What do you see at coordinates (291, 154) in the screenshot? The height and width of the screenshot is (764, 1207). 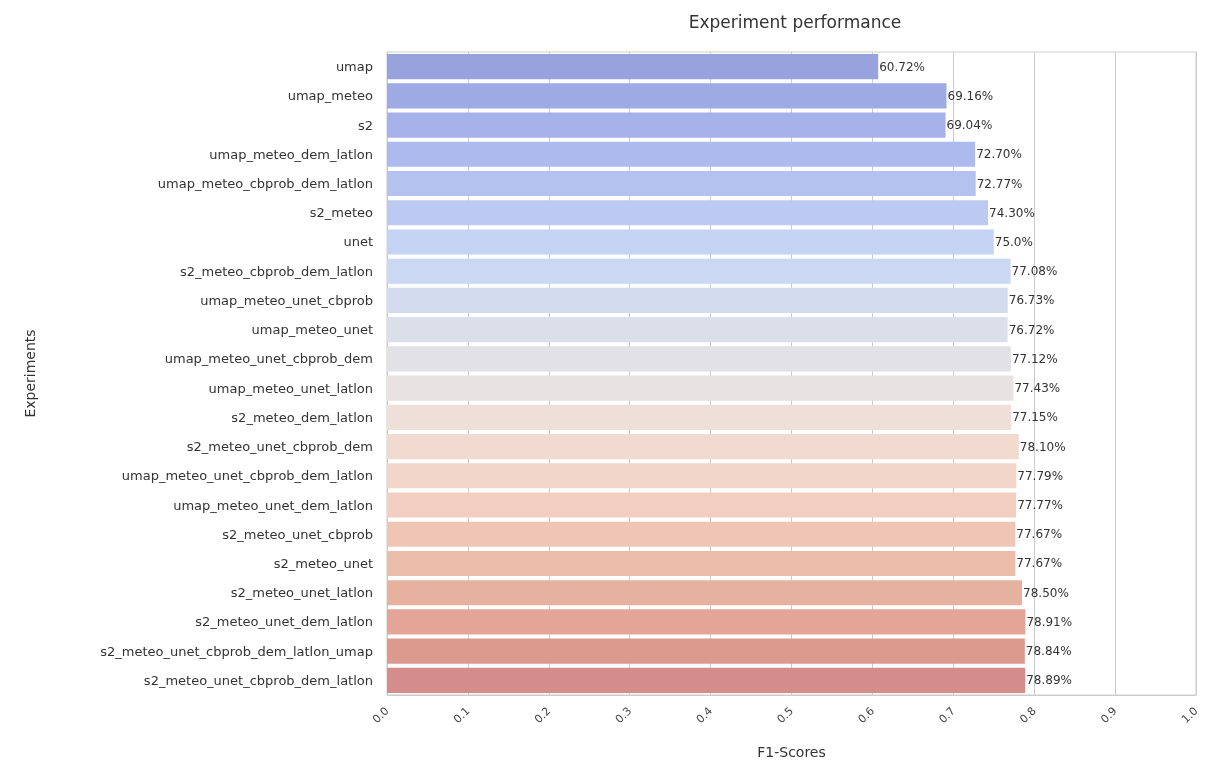 I see `y-tick-label: umap_meteo_dem_latlon` at bounding box center [291, 154].